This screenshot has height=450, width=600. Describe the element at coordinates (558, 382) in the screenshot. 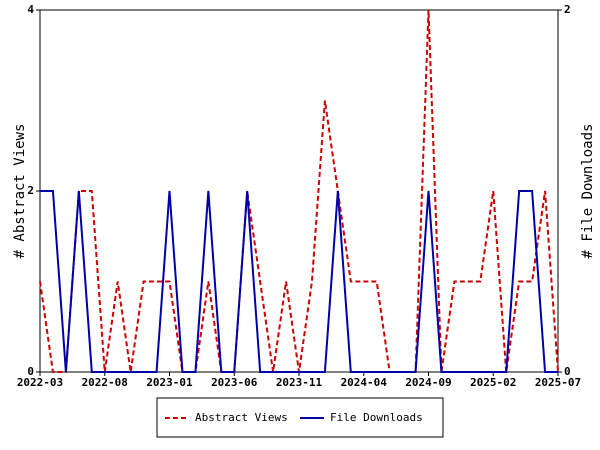

I see `x-tick-label: 2025-07` at that location.